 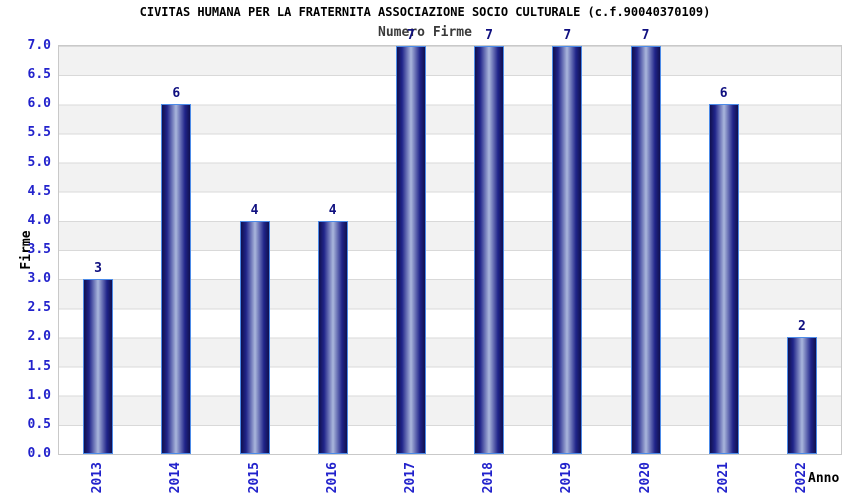 I want to click on y-tick-label: 6.5, so click(x=39, y=75).